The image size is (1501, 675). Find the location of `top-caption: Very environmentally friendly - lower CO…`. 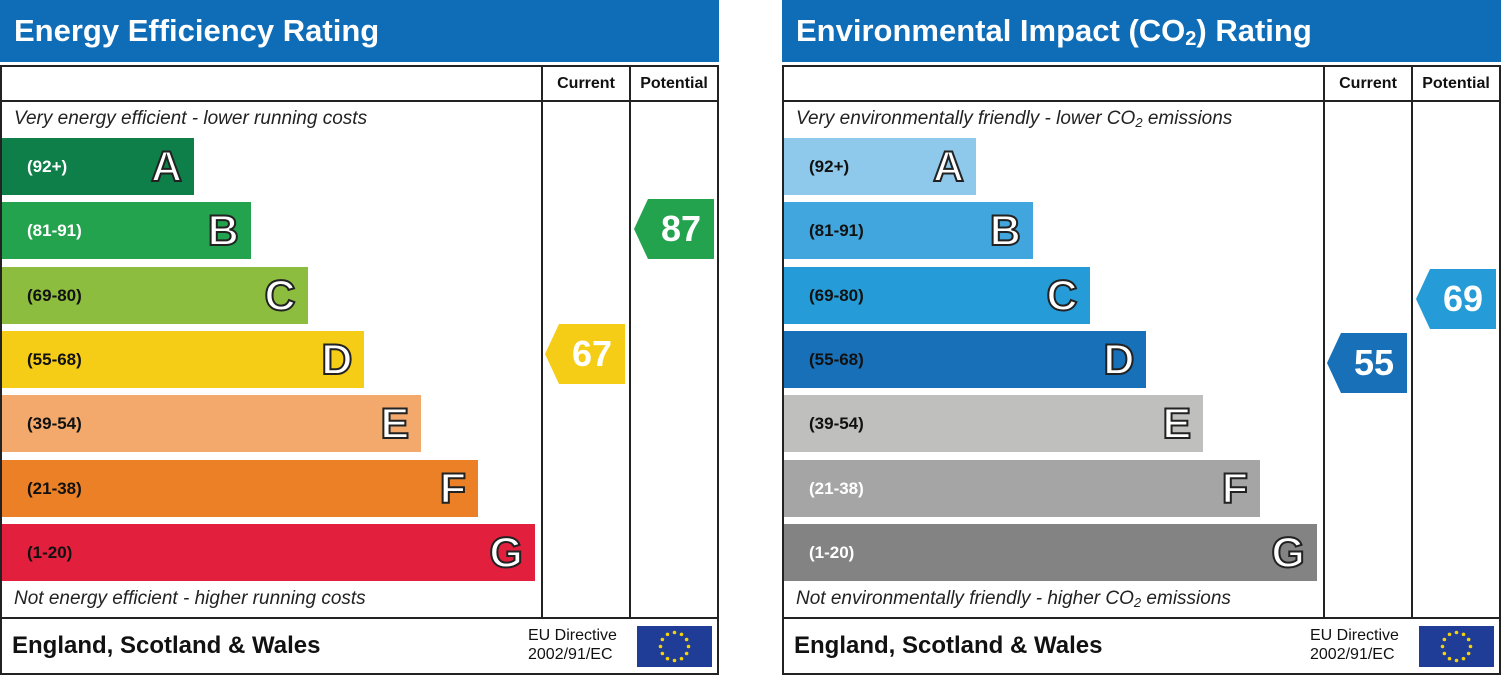

top-caption: Very environmentally friendly - lower CO… is located at coordinates (1014, 119).